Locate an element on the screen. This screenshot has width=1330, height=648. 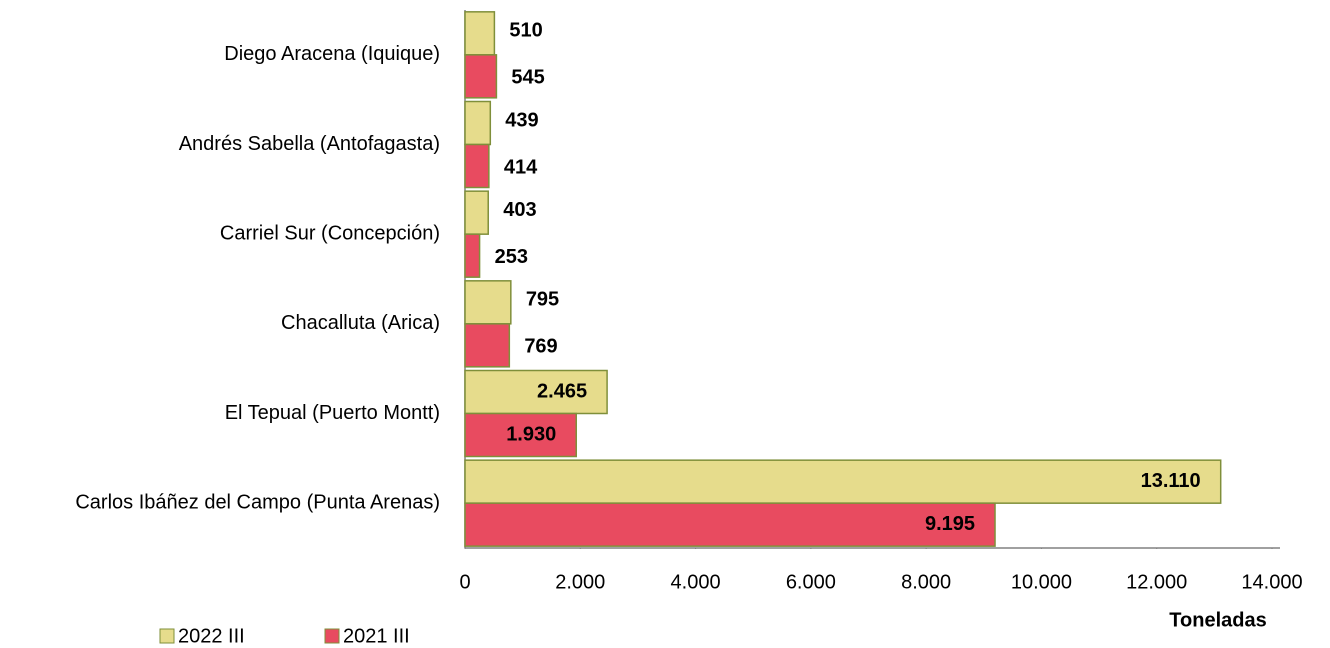
data-label: 414 is located at coordinates (521, 167).